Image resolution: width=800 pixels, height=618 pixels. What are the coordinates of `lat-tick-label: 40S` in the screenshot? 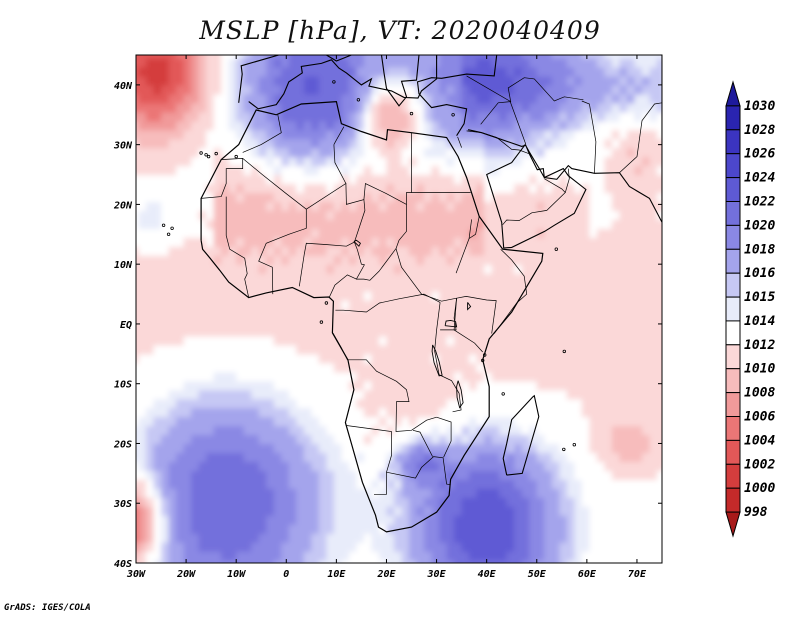 It's located at (123, 564).